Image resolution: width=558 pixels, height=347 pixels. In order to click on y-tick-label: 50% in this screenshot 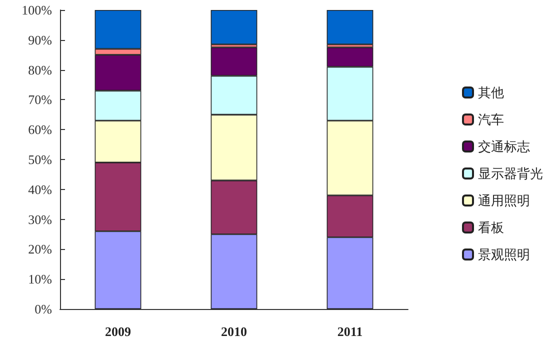, I will do `click(40, 159)`.